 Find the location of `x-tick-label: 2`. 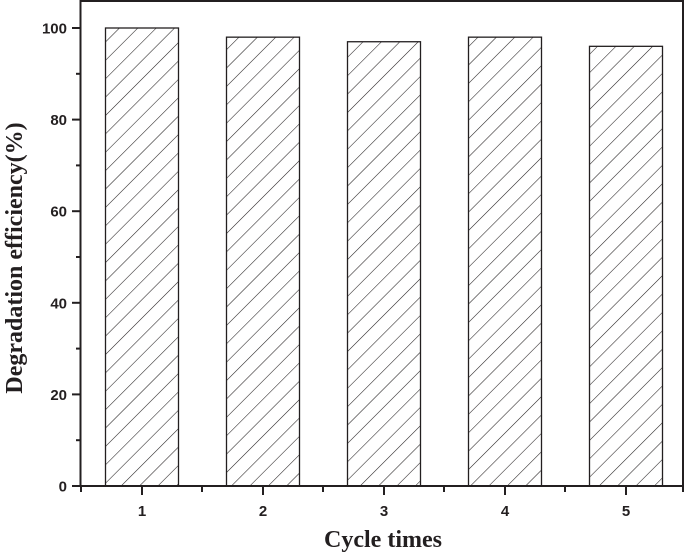

x-tick-label: 2 is located at coordinates (263, 511).